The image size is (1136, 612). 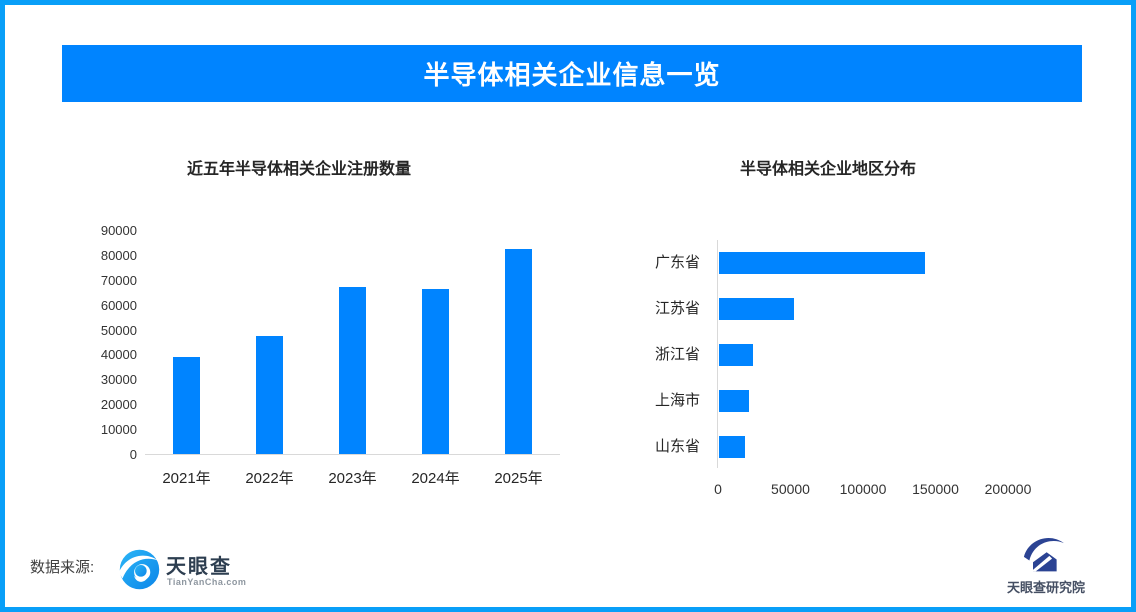 I want to click on page-title: 半导体相关企业信息一览, so click(x=572, y=75).